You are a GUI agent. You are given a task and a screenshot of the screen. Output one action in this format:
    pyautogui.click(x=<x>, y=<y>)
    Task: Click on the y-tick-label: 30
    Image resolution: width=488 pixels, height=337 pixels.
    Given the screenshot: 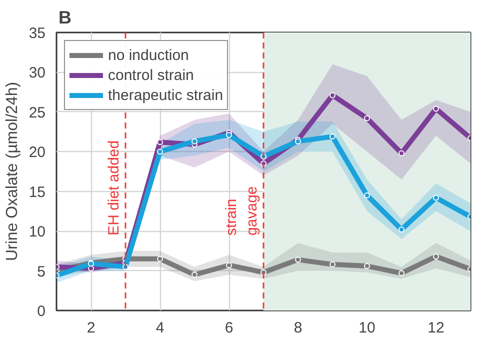 What is the action you would take?
    pyautogui.click(x=37, y=73)
    